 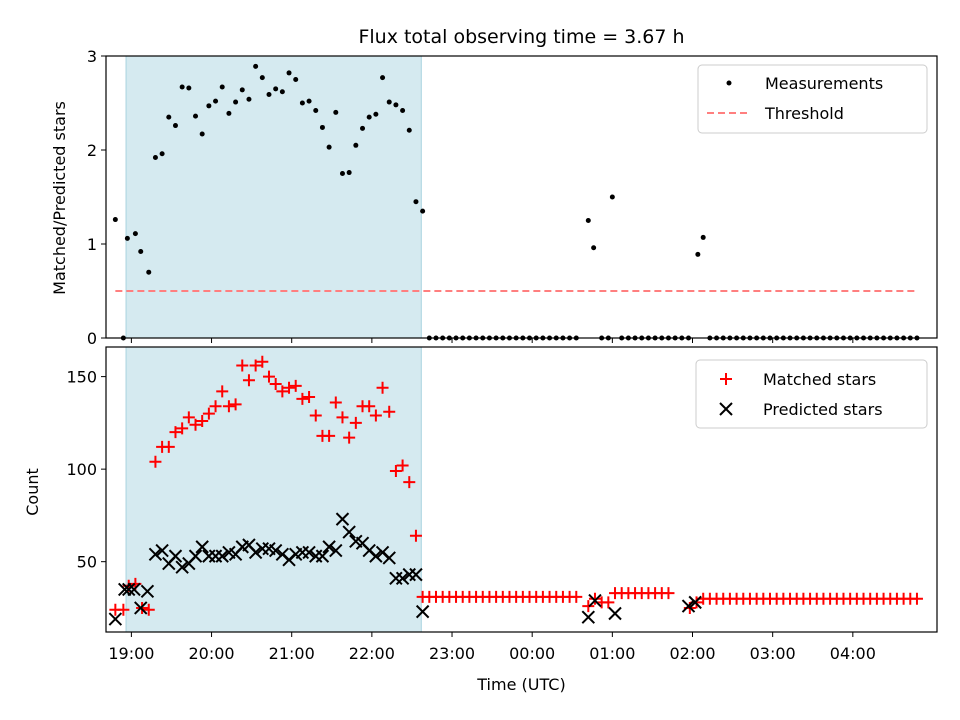 What do you see at coordinates (532, 653) in the screenshot?
I see `x-tick-label: 00:00` at bounding box center [532, 653].